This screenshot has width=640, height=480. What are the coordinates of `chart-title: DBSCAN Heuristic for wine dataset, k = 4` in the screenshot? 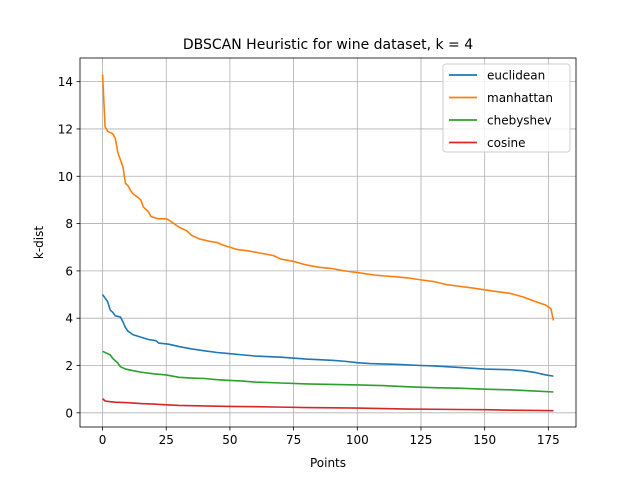 It's located at (328, 45).